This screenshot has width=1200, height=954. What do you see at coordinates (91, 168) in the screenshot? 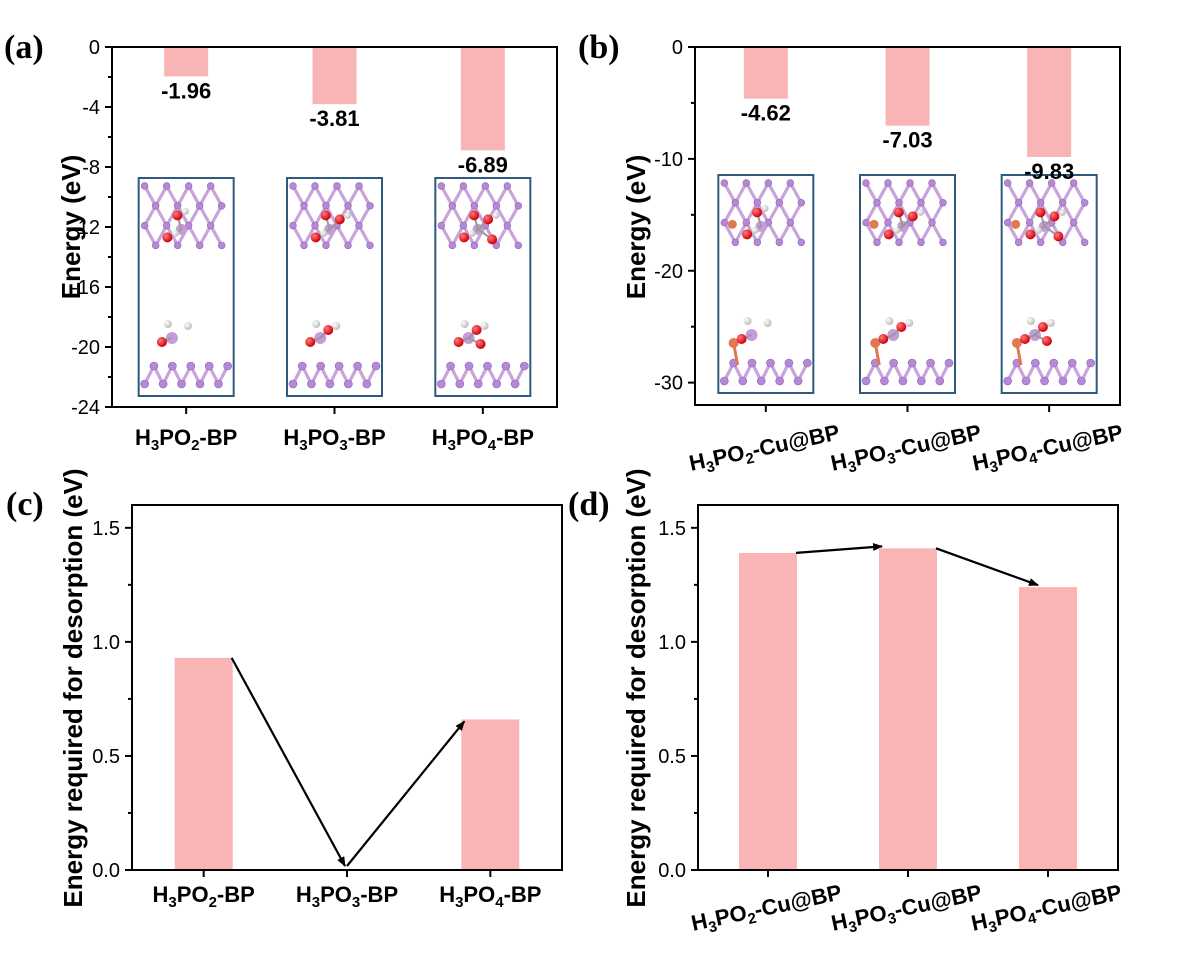
I see `y-tick-label: -8` at bounding box center [91, 168].